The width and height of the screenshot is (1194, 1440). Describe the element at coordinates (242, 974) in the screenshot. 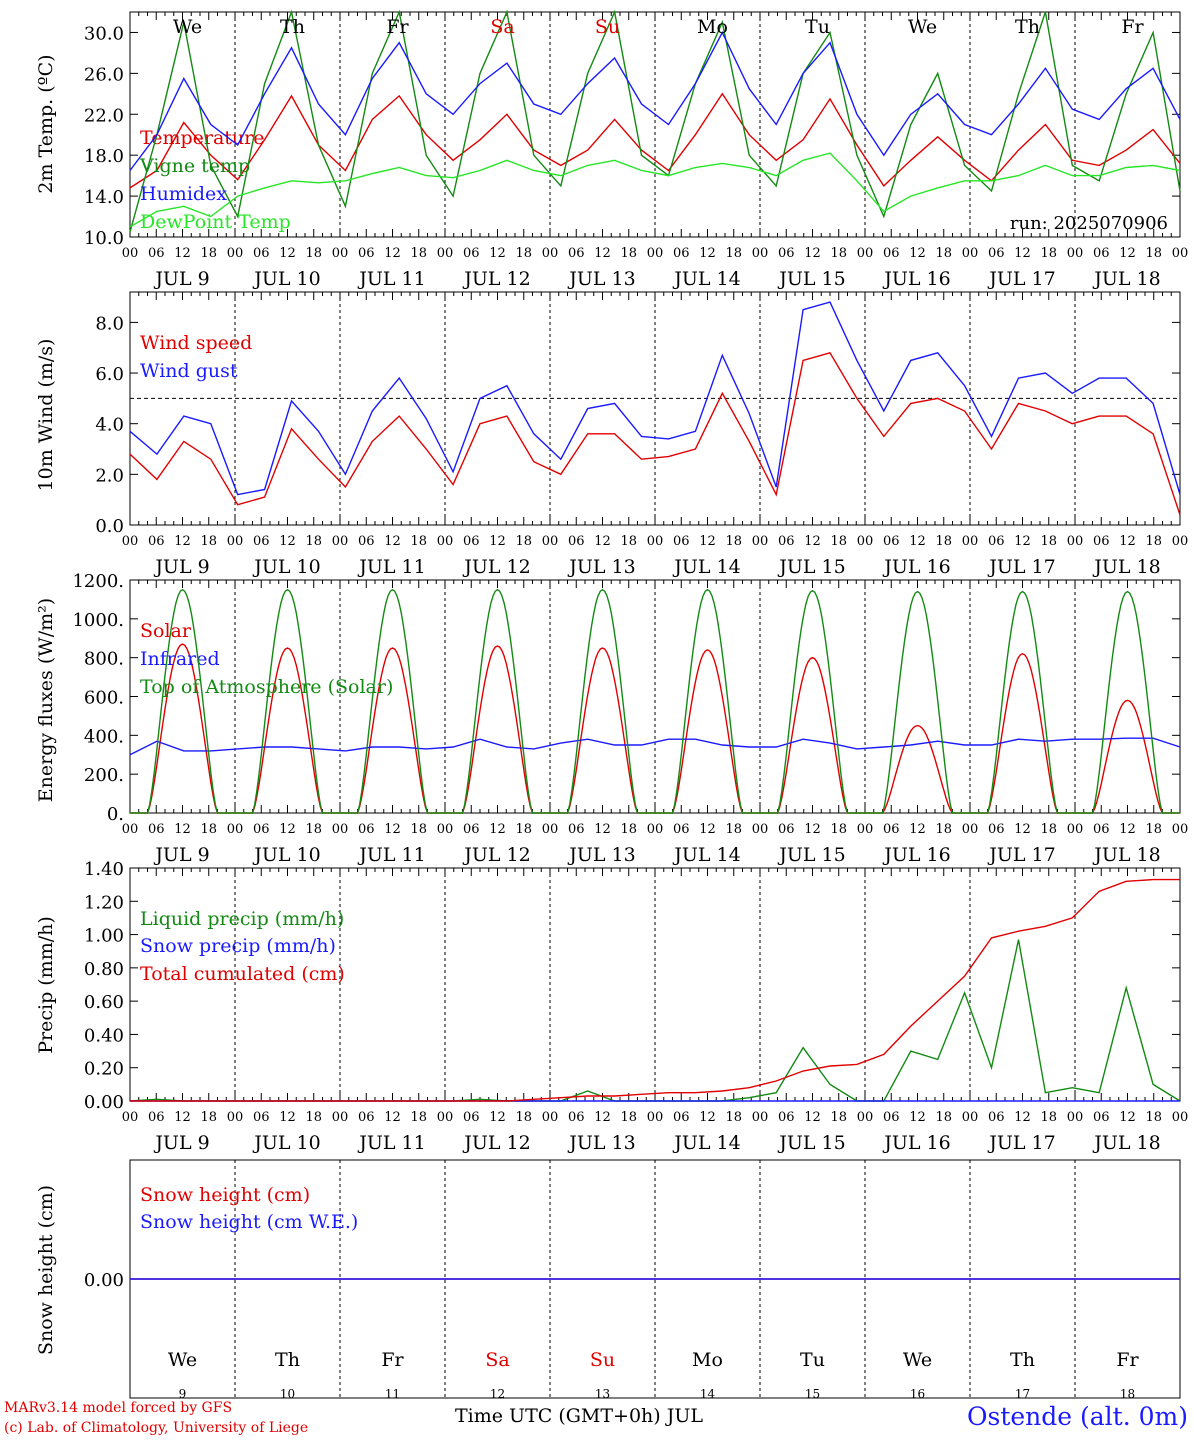

I see `legend-entry: Total cumulated (cm)` at that location.